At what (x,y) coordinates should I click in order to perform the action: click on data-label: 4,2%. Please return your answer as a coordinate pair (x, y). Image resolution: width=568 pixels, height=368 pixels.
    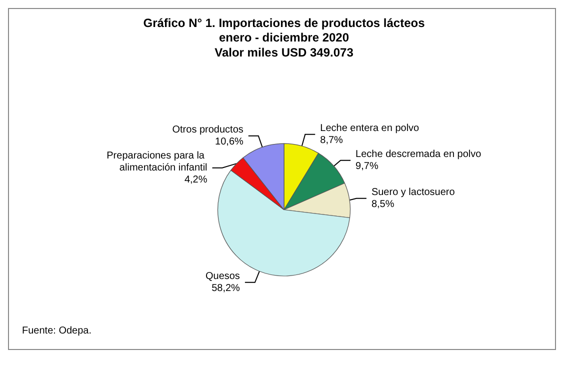
    Looking at the image, I should click on (196, 180).